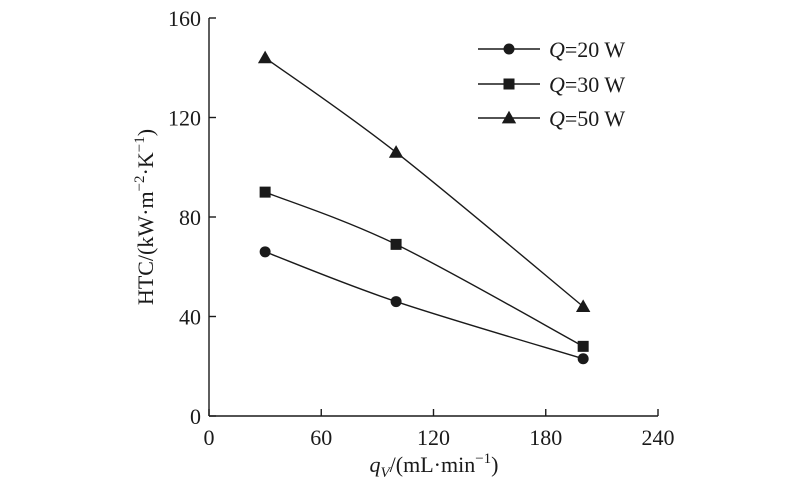 The height and width of the screenshot is (492, 800). What do you see at coordinates (483, 459) in the screenshot?
I see `x-axis-title-sup: −1` at bounding box center [483, 459].